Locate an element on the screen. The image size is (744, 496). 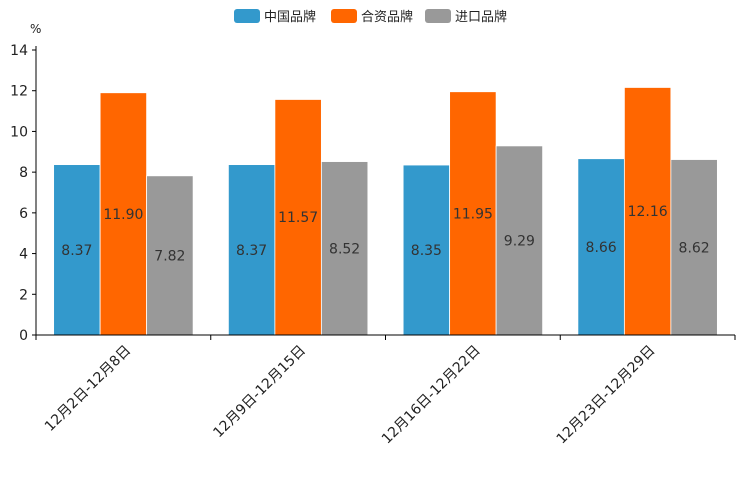
y-tick-label: 8 is located at coordinates (23, 173).